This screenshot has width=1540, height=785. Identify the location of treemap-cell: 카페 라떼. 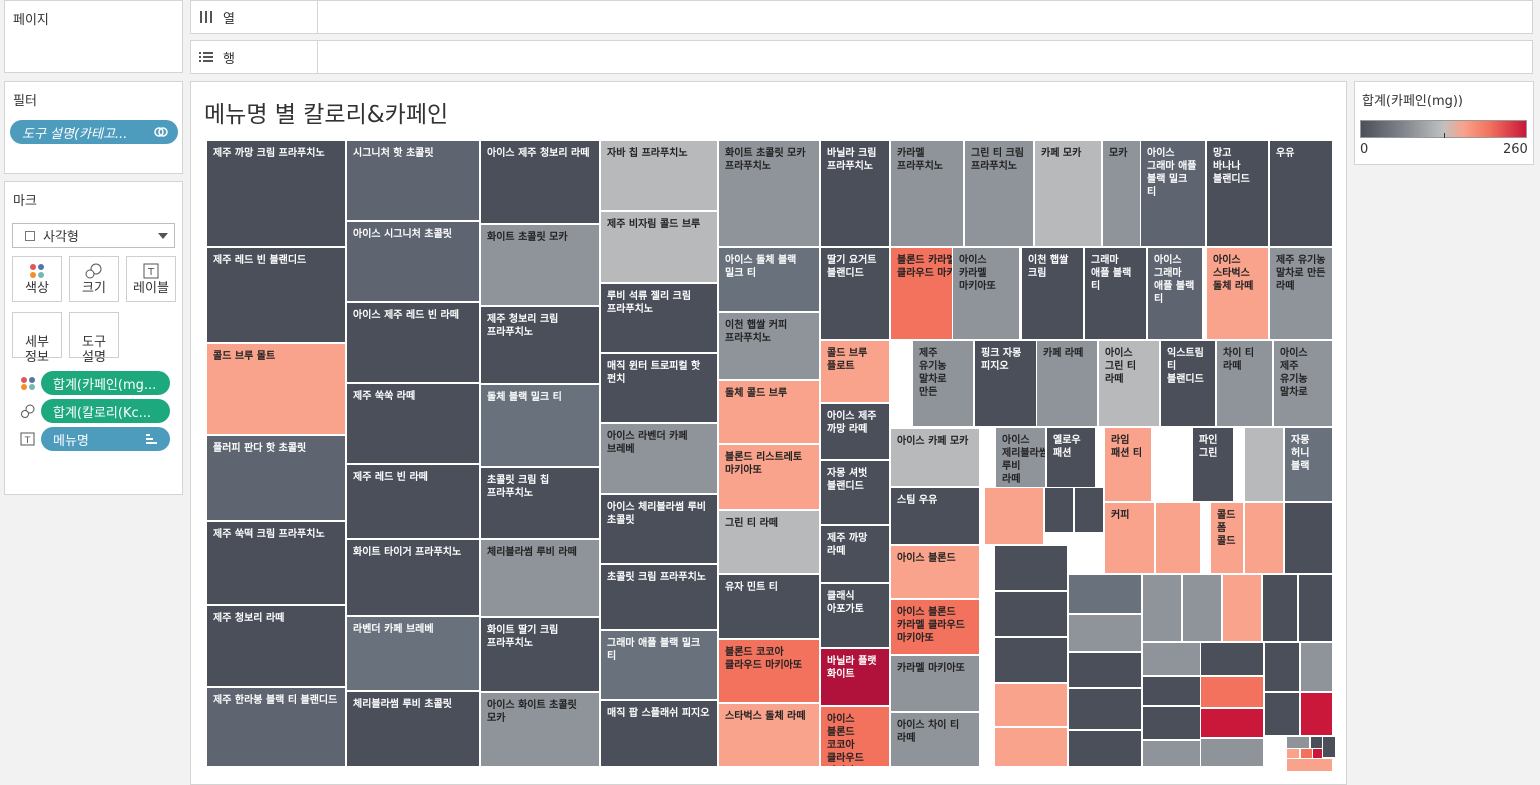
(1067, 383).